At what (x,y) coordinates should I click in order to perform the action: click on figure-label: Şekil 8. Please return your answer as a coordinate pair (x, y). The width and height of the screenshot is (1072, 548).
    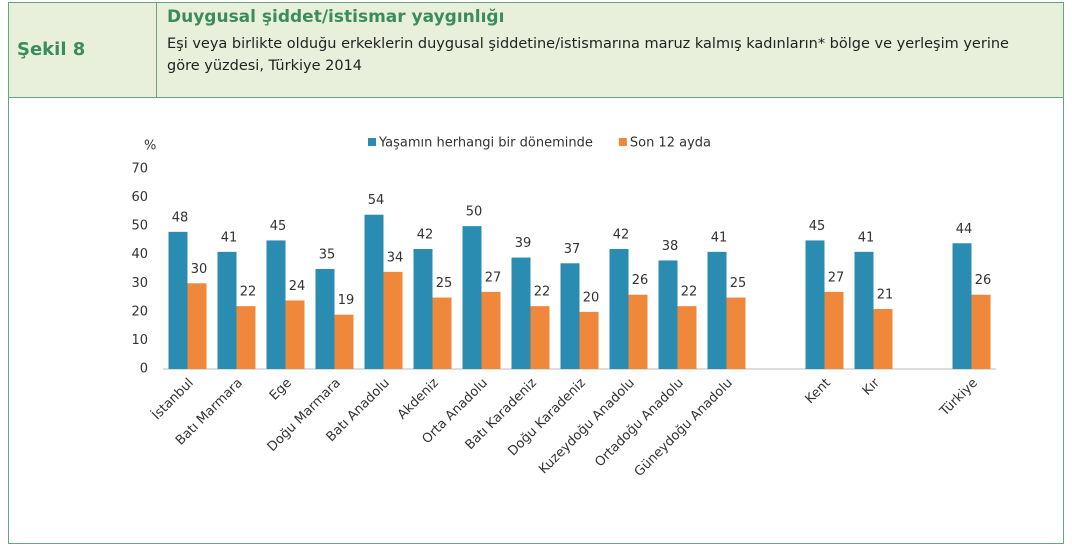
    Looking at the image, I should click on (83, 50).